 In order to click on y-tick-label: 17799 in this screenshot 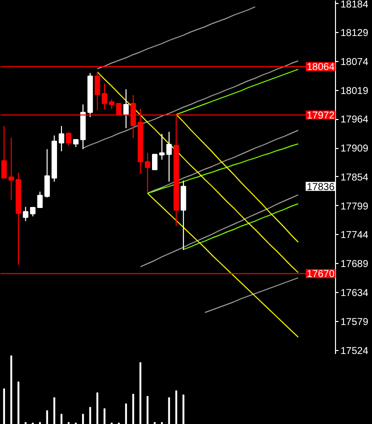, I will do `click(354, 206)`.